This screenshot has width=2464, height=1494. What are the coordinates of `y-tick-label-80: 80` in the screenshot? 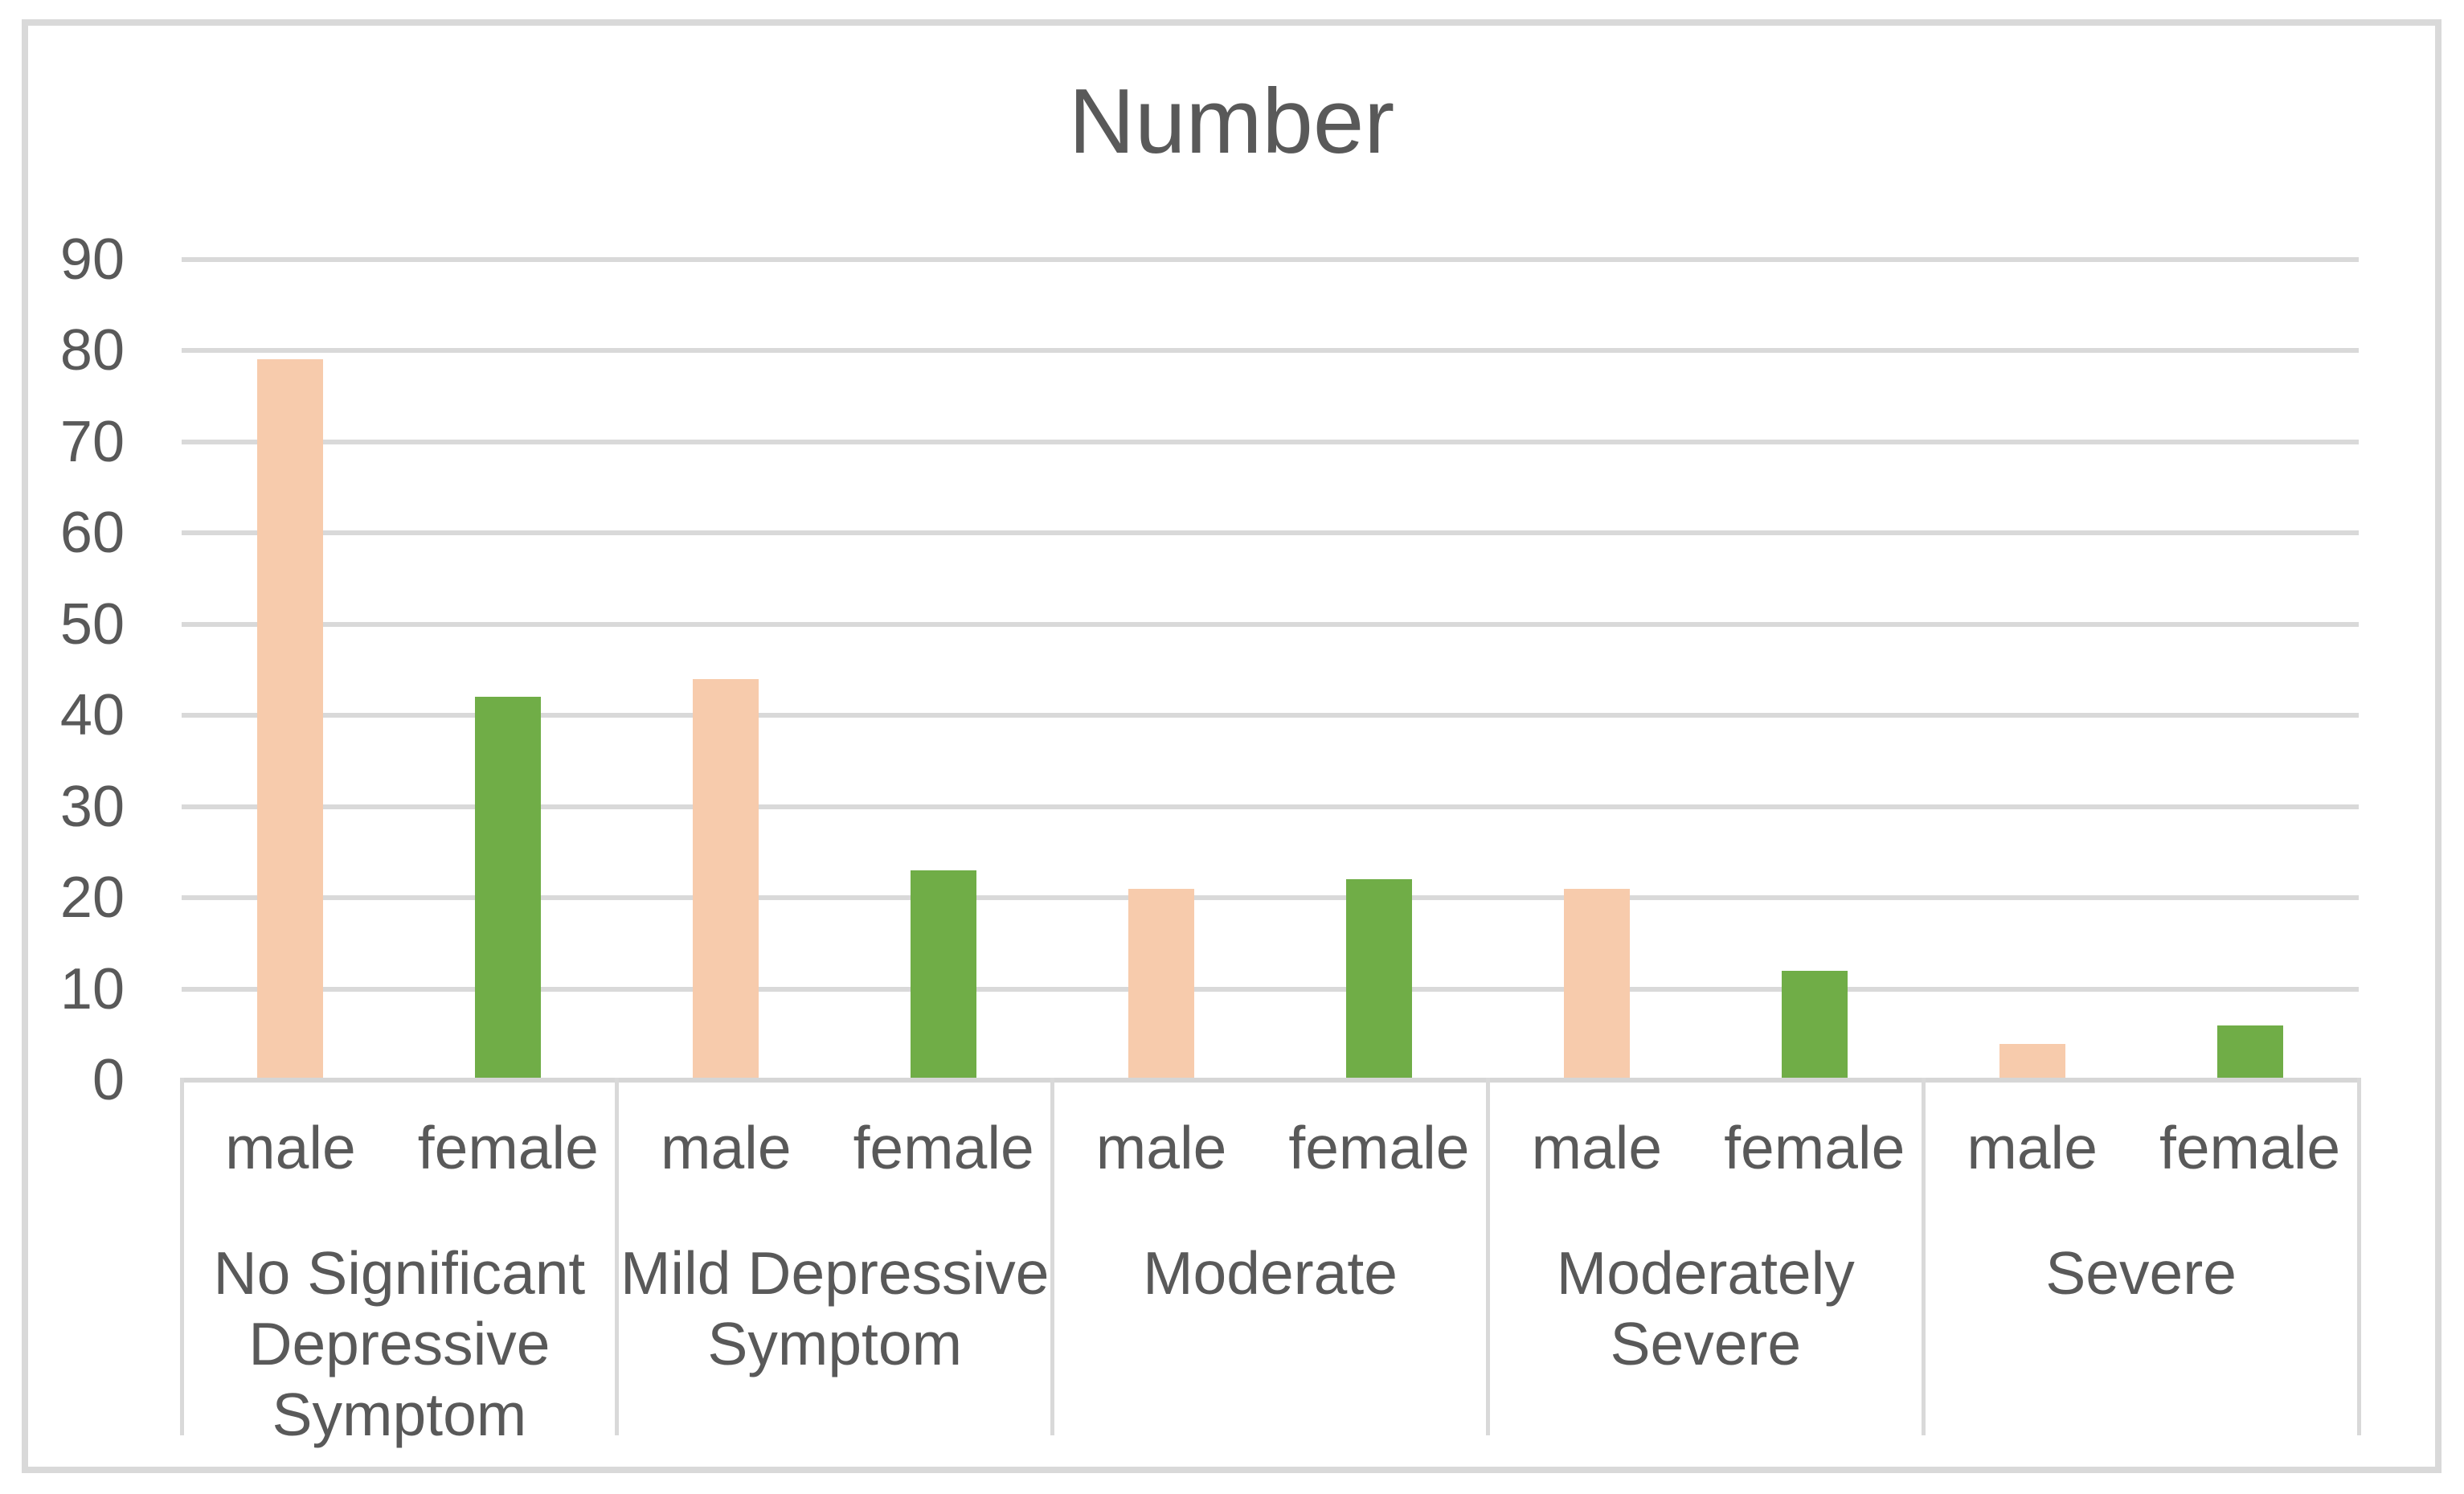 It's located at (92, 350).